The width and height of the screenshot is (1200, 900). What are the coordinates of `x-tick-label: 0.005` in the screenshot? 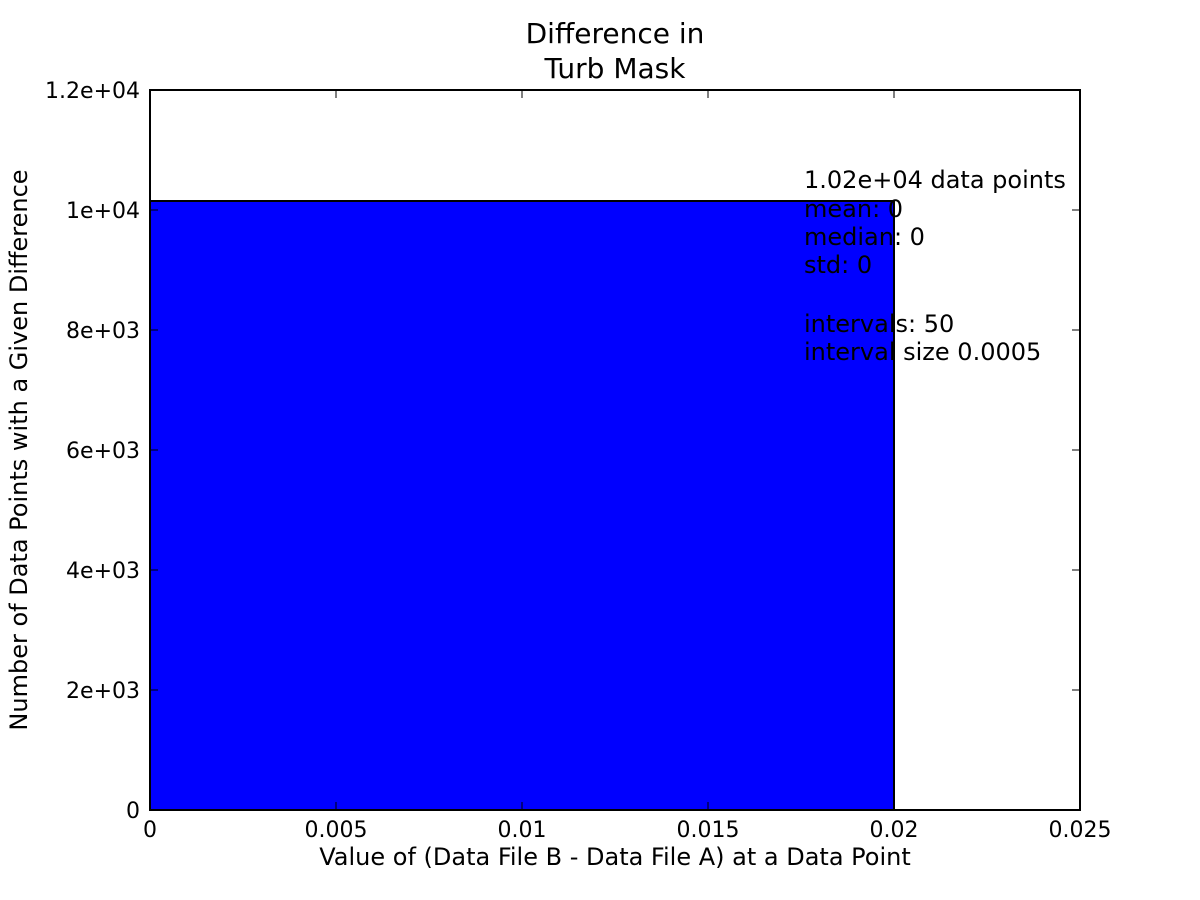 It's located at (336, 830).